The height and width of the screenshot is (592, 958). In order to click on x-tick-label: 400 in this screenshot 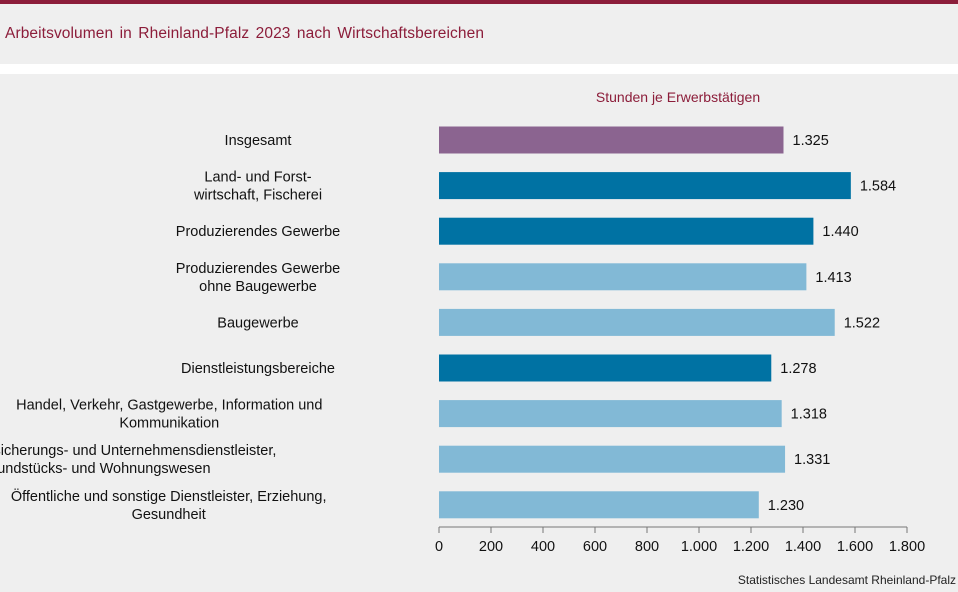, I will do `click(543, 547)`.